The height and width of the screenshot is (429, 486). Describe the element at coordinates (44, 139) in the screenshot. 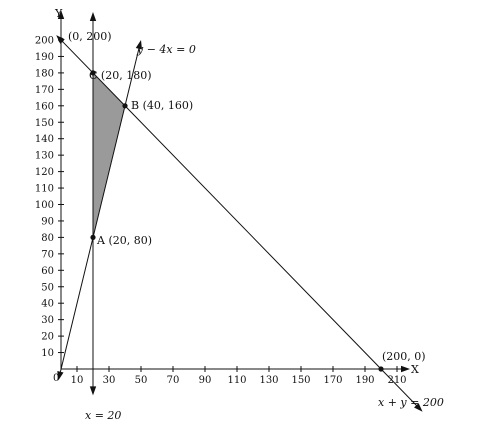

I see `y-tick-label: 140` at that location.